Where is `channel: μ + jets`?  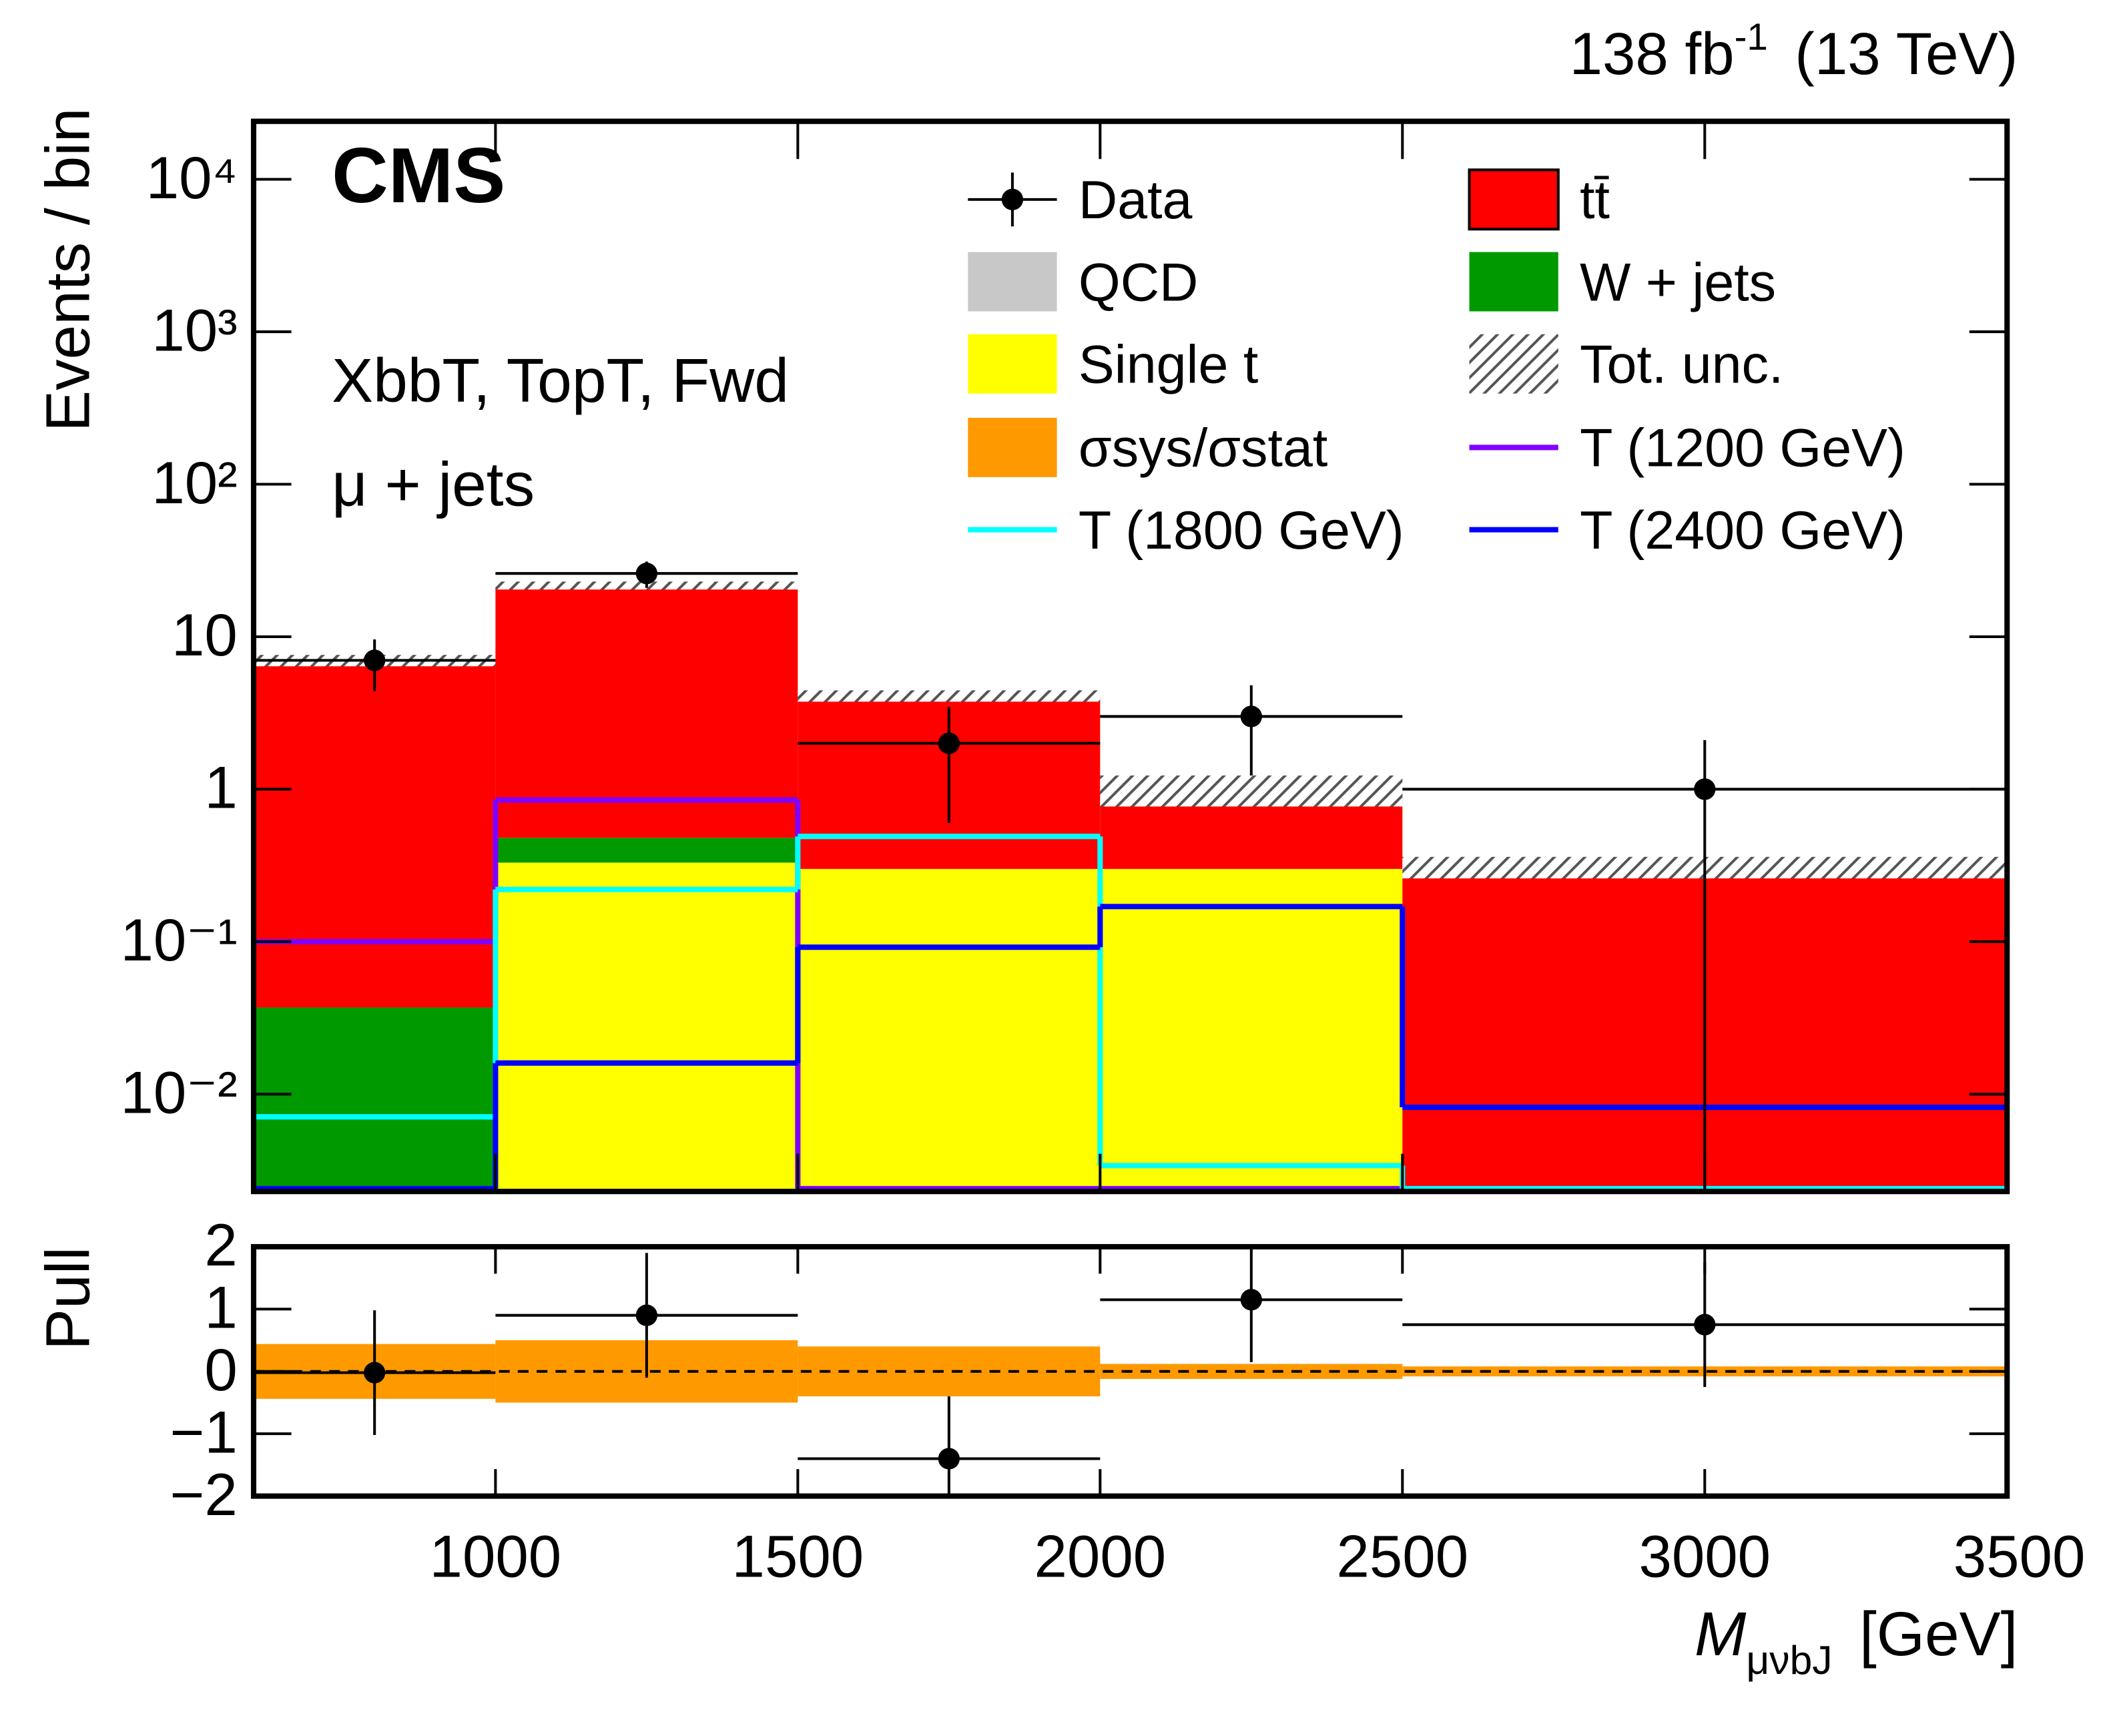
channel: μ + jets is located at coordinates (434, 484).